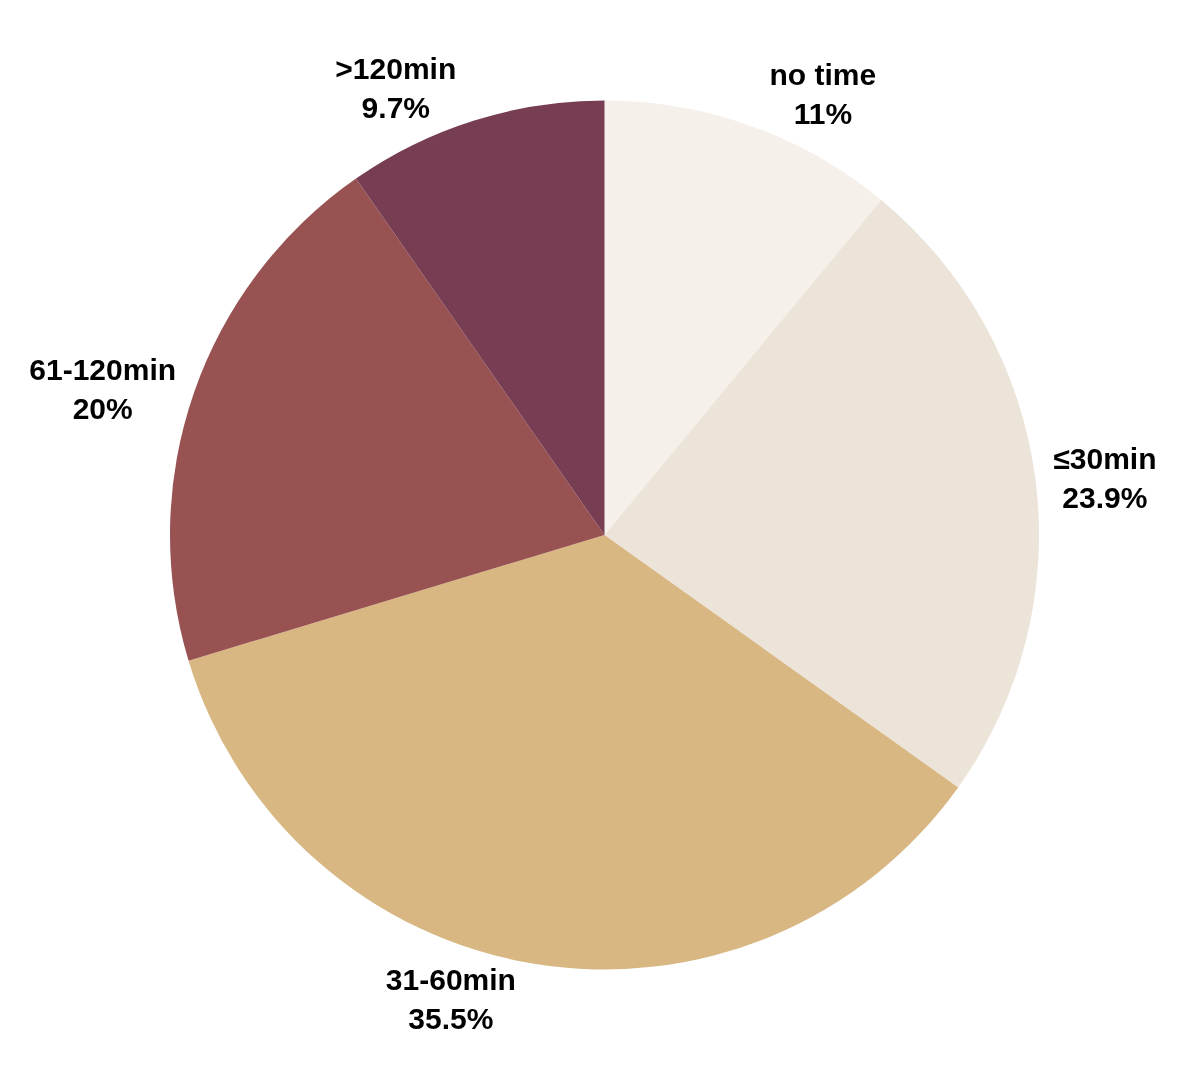  What do you see at coordinates (450, 979) in the screenshot?
I see `slice-label: 31-60min` at bounding box center [450, 979].